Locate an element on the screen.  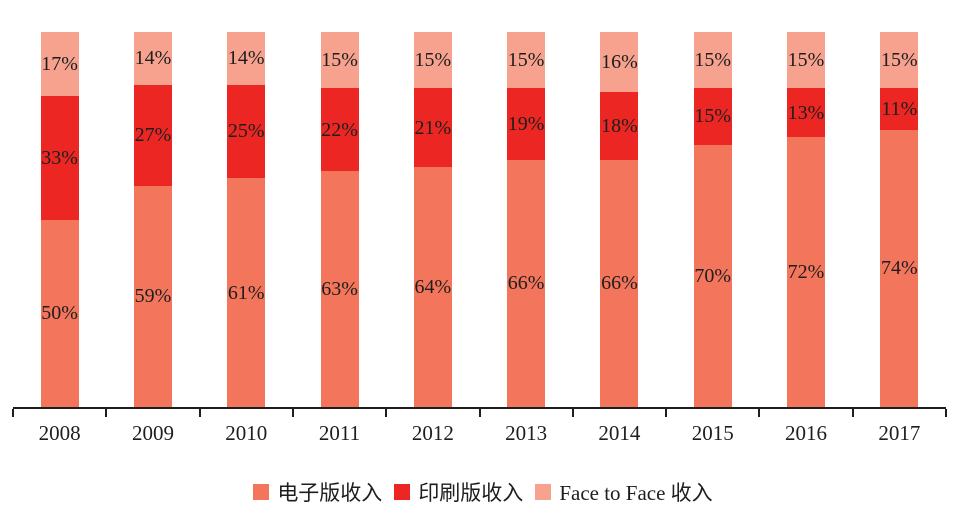
bar-segment-value-label: 19% is located at coordinates (526, 123).